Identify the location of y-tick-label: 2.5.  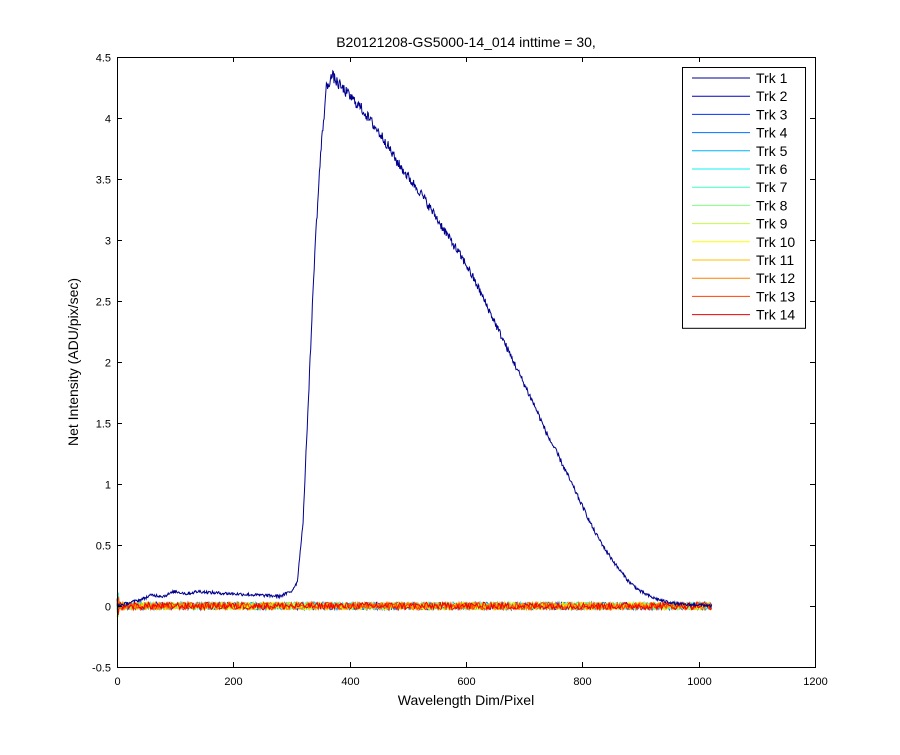
(103, 303).